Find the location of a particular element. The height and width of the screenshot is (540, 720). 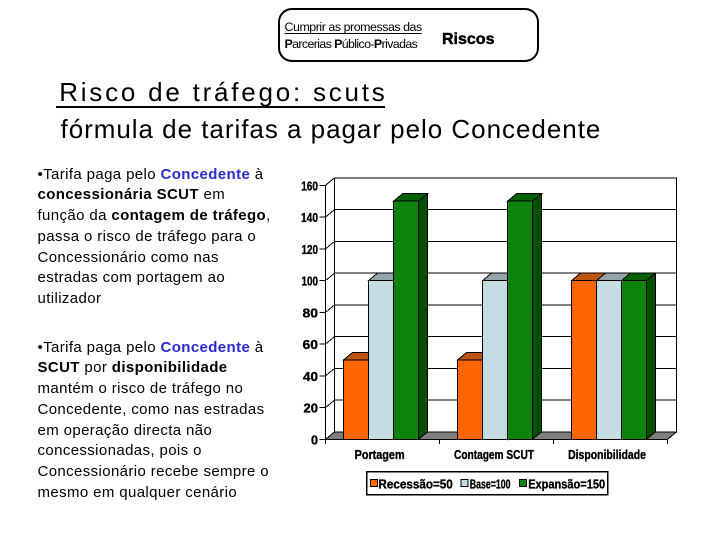

svg-text: Contagem SCUT is located at coordinates (494, 454).